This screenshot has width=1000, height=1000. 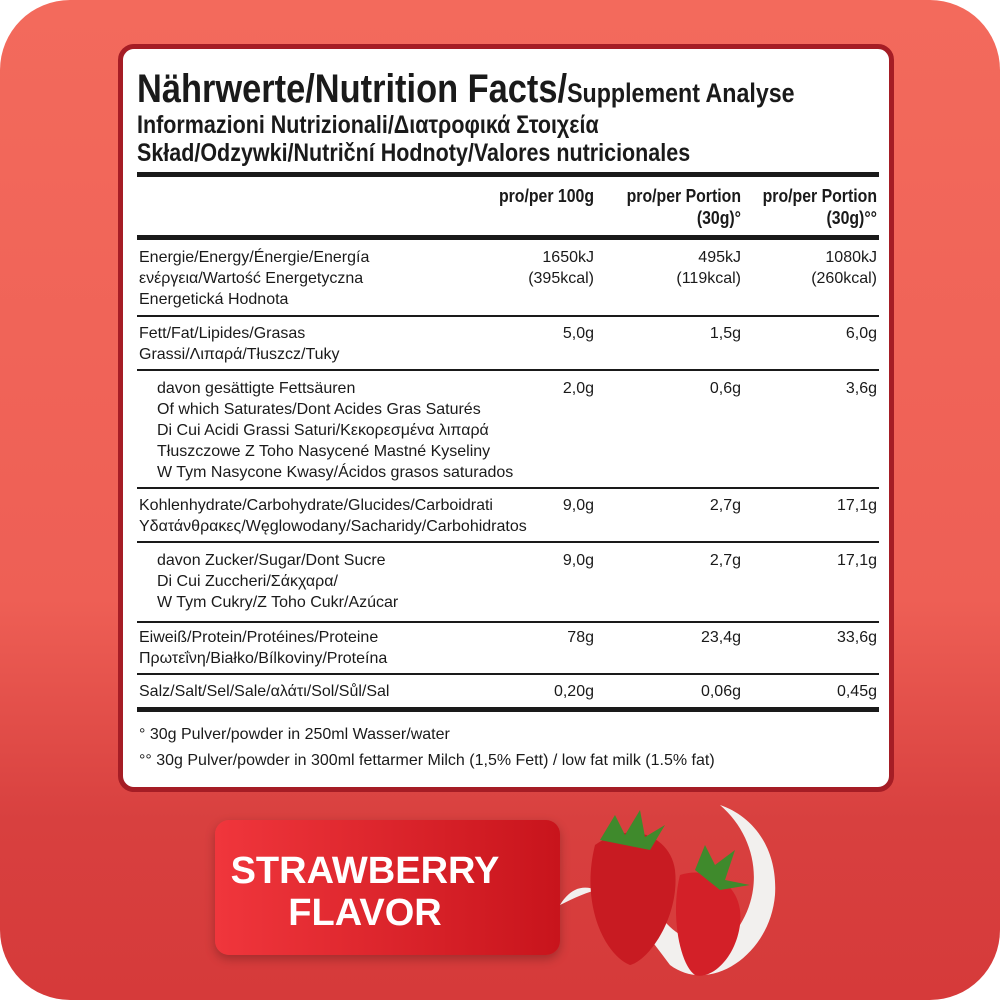 I want to click on value-energy-100g: 1650kJ (395kcal), so click(x=561, y=268).